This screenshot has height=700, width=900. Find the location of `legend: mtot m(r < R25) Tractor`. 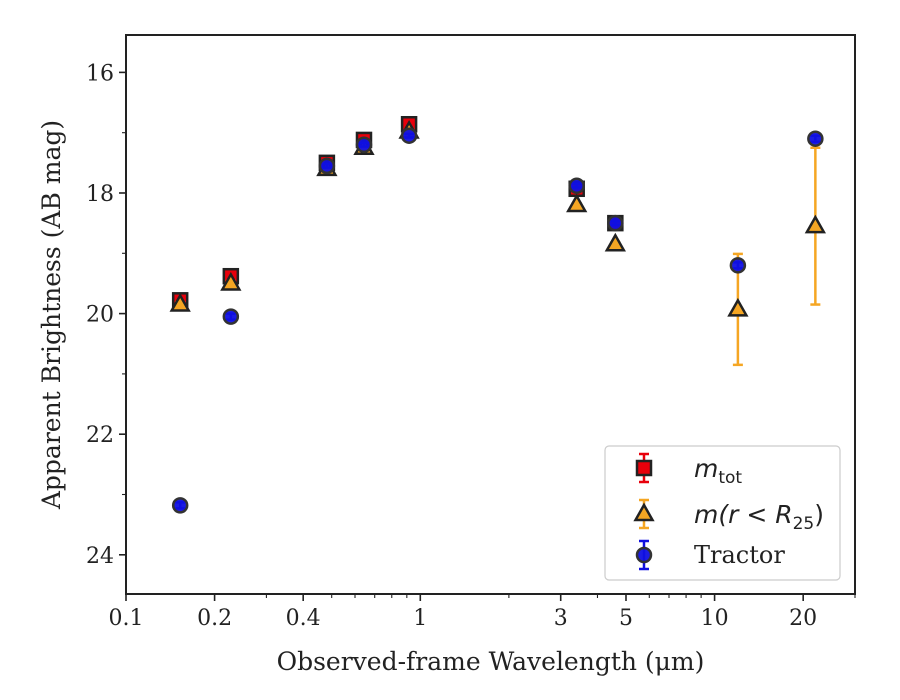

legend: mtot m(r < R25) Tractor is located at coordinates (722, 513).